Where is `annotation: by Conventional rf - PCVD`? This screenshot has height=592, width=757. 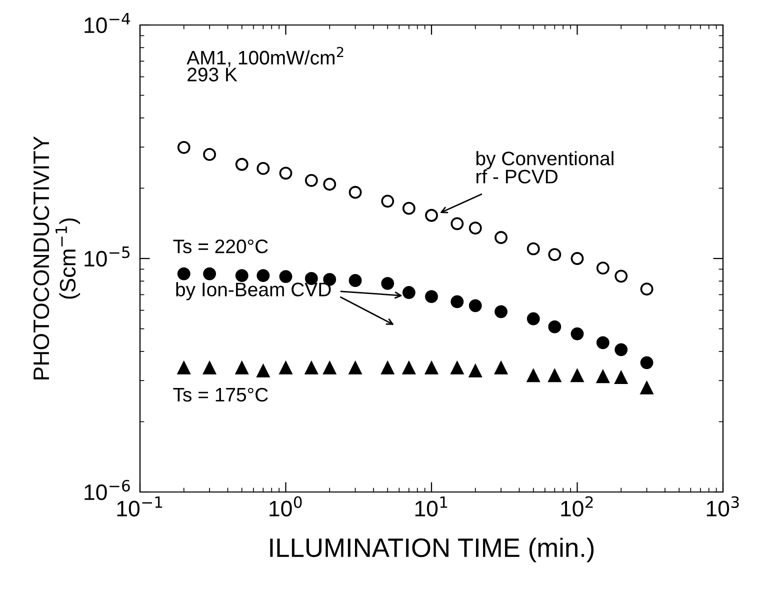
annotation: by Conventional rf - PCVD is located at coordinates (545, 167).